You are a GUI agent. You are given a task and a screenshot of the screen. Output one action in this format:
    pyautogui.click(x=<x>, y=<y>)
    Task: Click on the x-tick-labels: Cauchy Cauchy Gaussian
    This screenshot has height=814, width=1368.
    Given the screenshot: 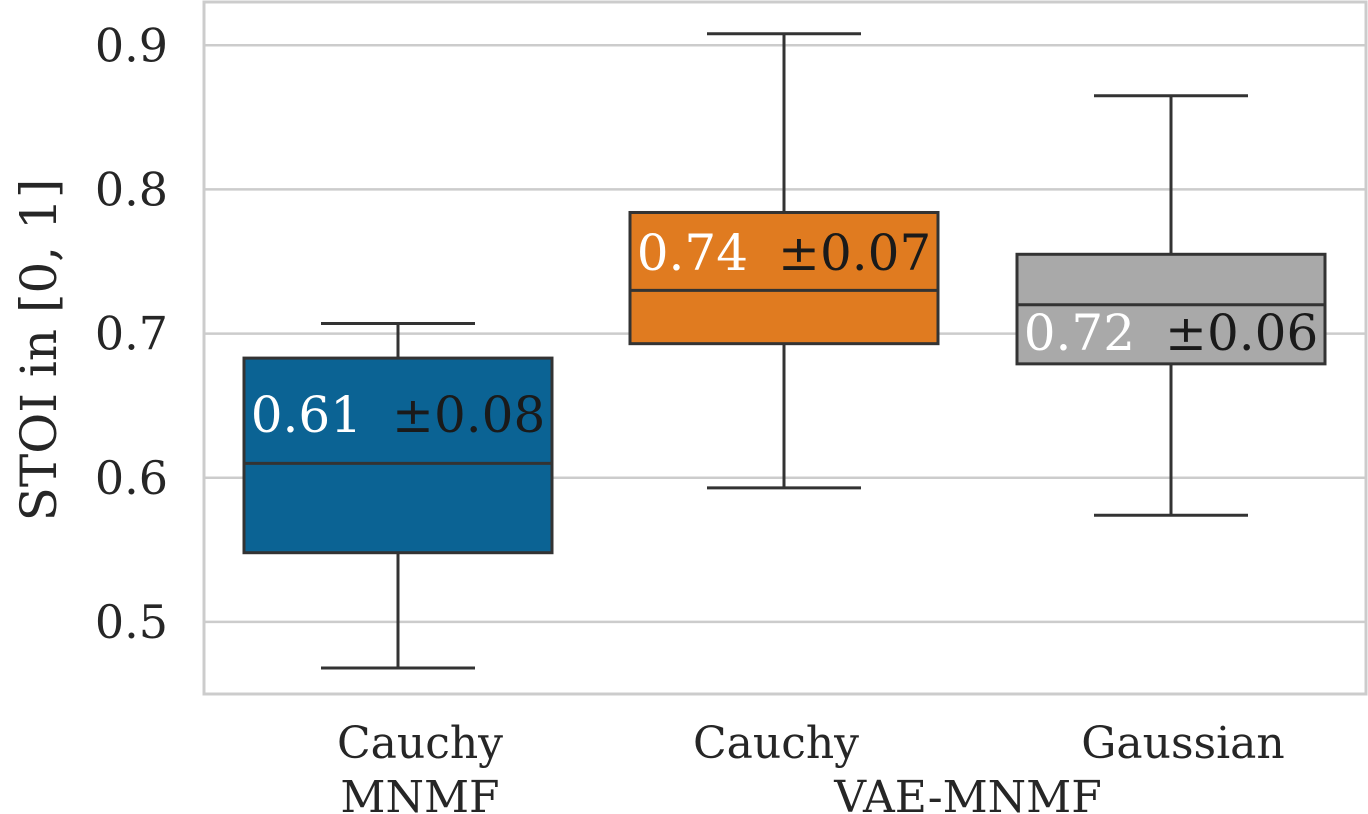 What is the action you would take?
    pyautogui.click(x=811, y=743)
    